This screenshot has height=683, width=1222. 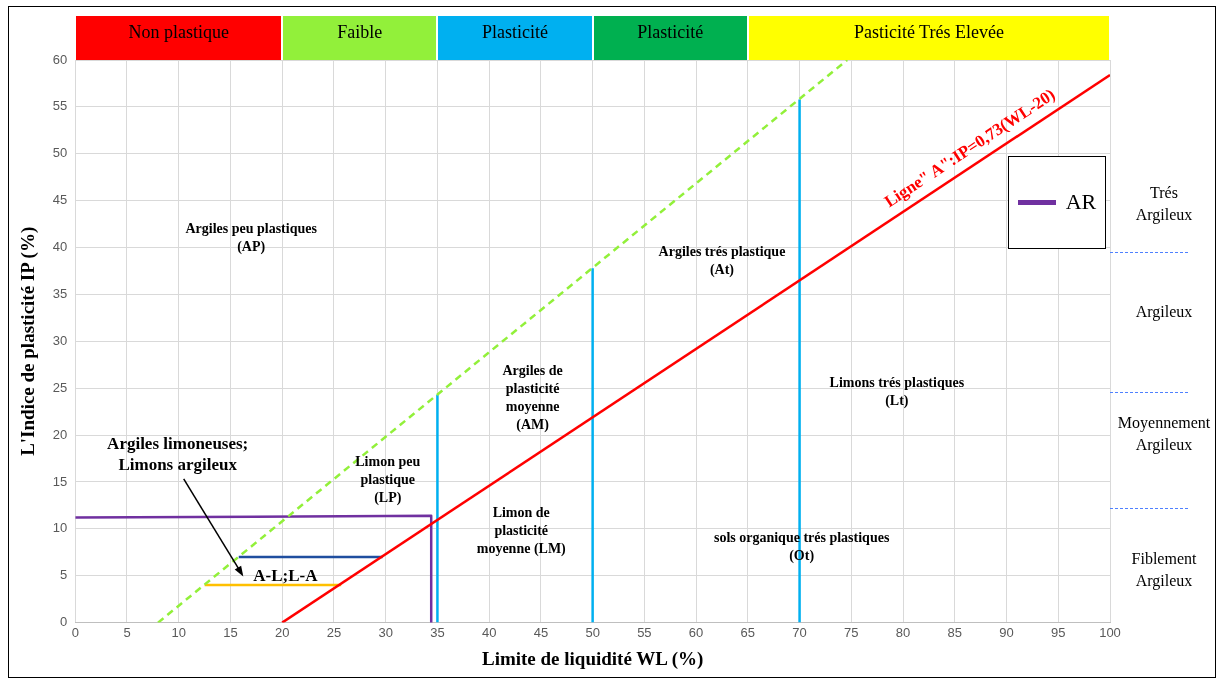 What do you see at coordinates (541, 632) in the screenshot?
I see `x-tick-label: 45` at bounding box center [541, 632].